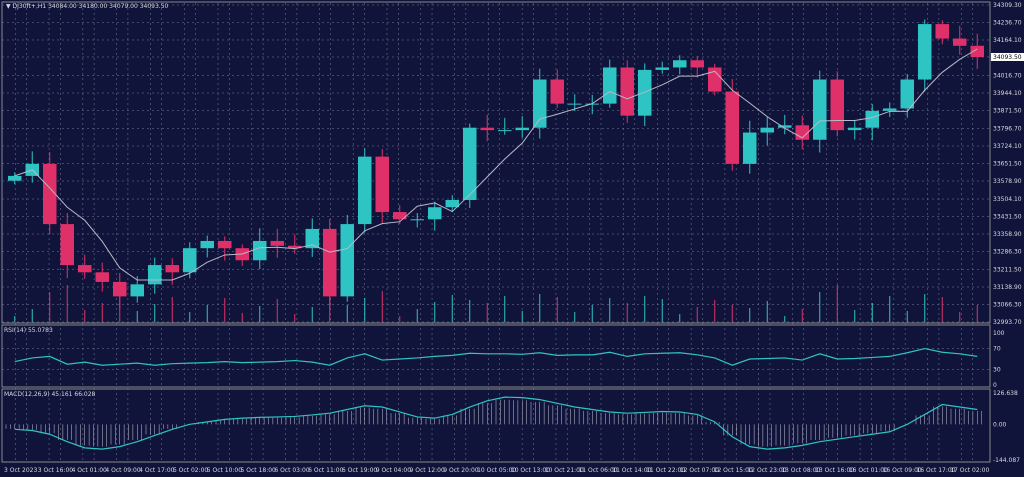  What do you see at coordinates (496, 423) in the screenshot?
I see `macd-signal-line` at bounding box center [496, 423].